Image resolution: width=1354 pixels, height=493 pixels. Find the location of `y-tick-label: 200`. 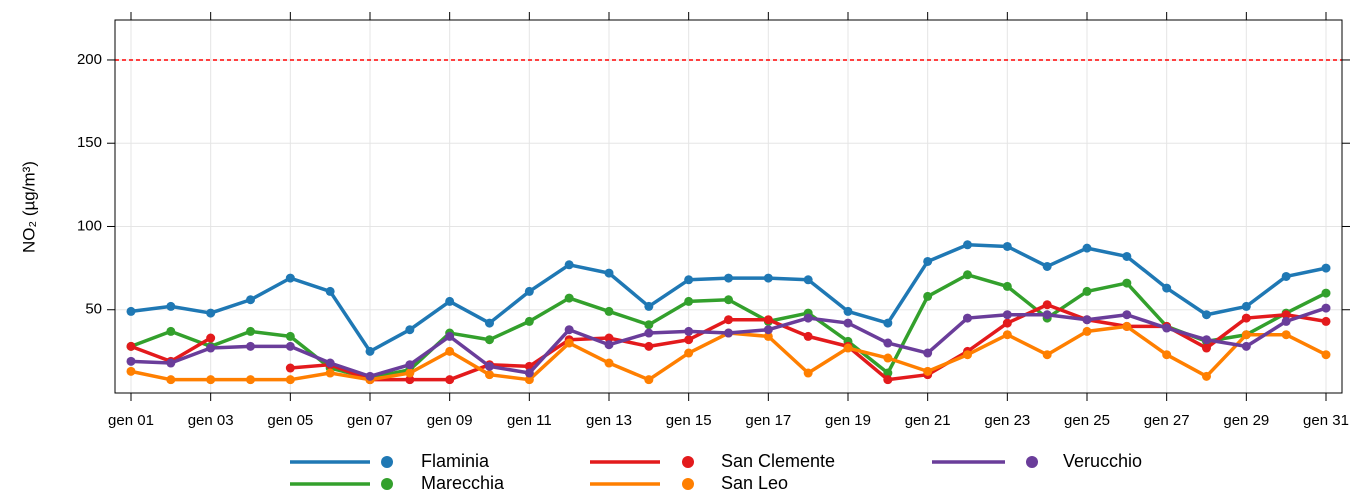

y-tick-label: 200 is located at coordinates (89, 59).